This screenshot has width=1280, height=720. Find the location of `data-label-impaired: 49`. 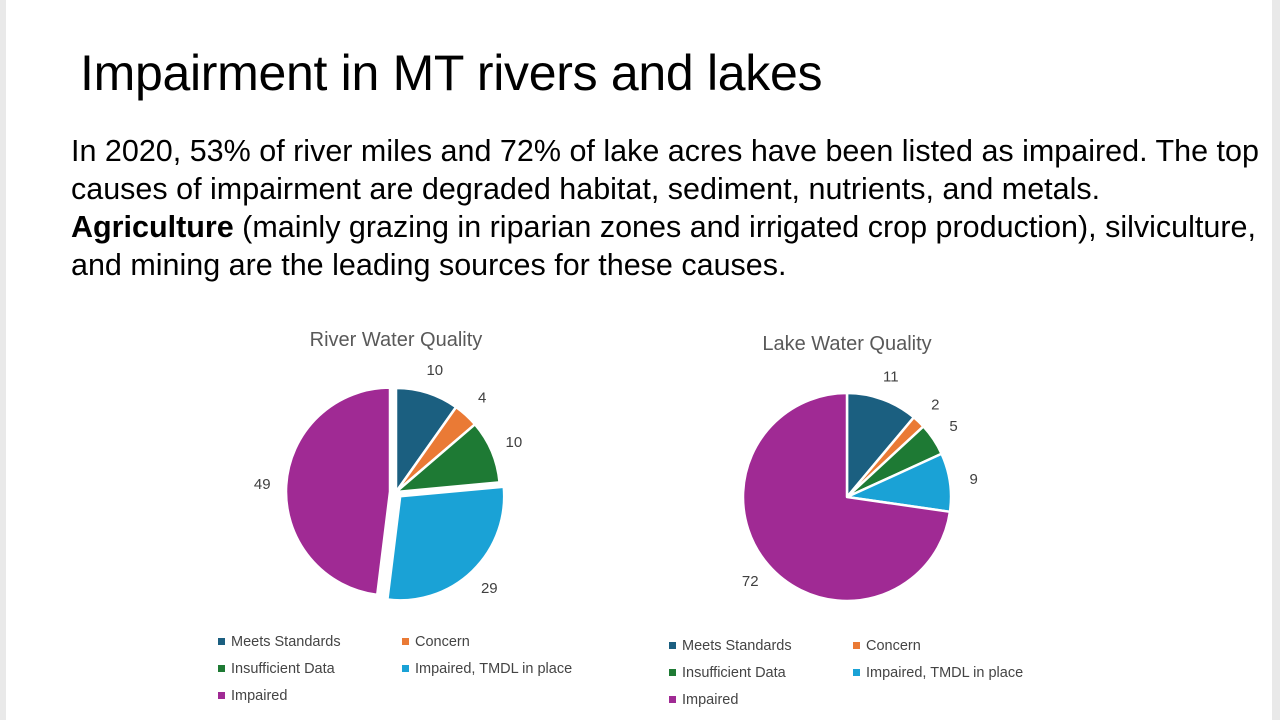

data-label-impaired: 49 is located at coordinates (262, 484).